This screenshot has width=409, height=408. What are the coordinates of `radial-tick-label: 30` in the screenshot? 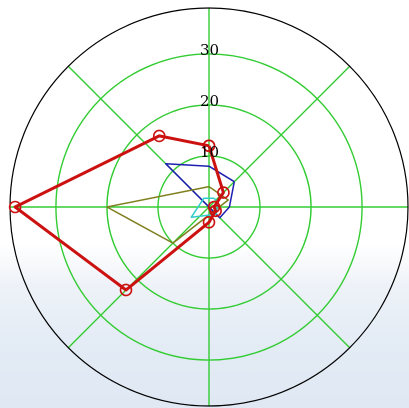 It's located at (209, 50).